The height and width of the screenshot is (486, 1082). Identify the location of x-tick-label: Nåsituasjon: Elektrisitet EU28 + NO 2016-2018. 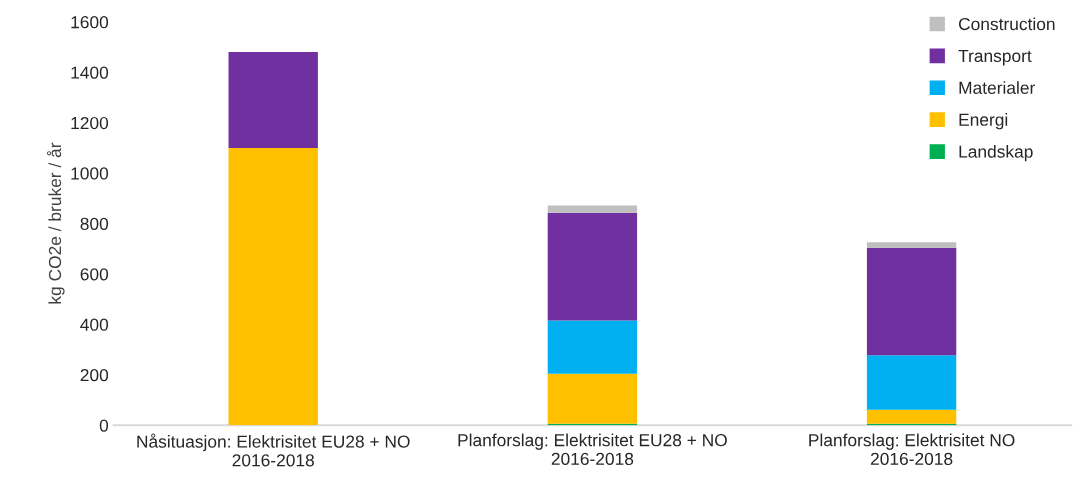
(273, 450).